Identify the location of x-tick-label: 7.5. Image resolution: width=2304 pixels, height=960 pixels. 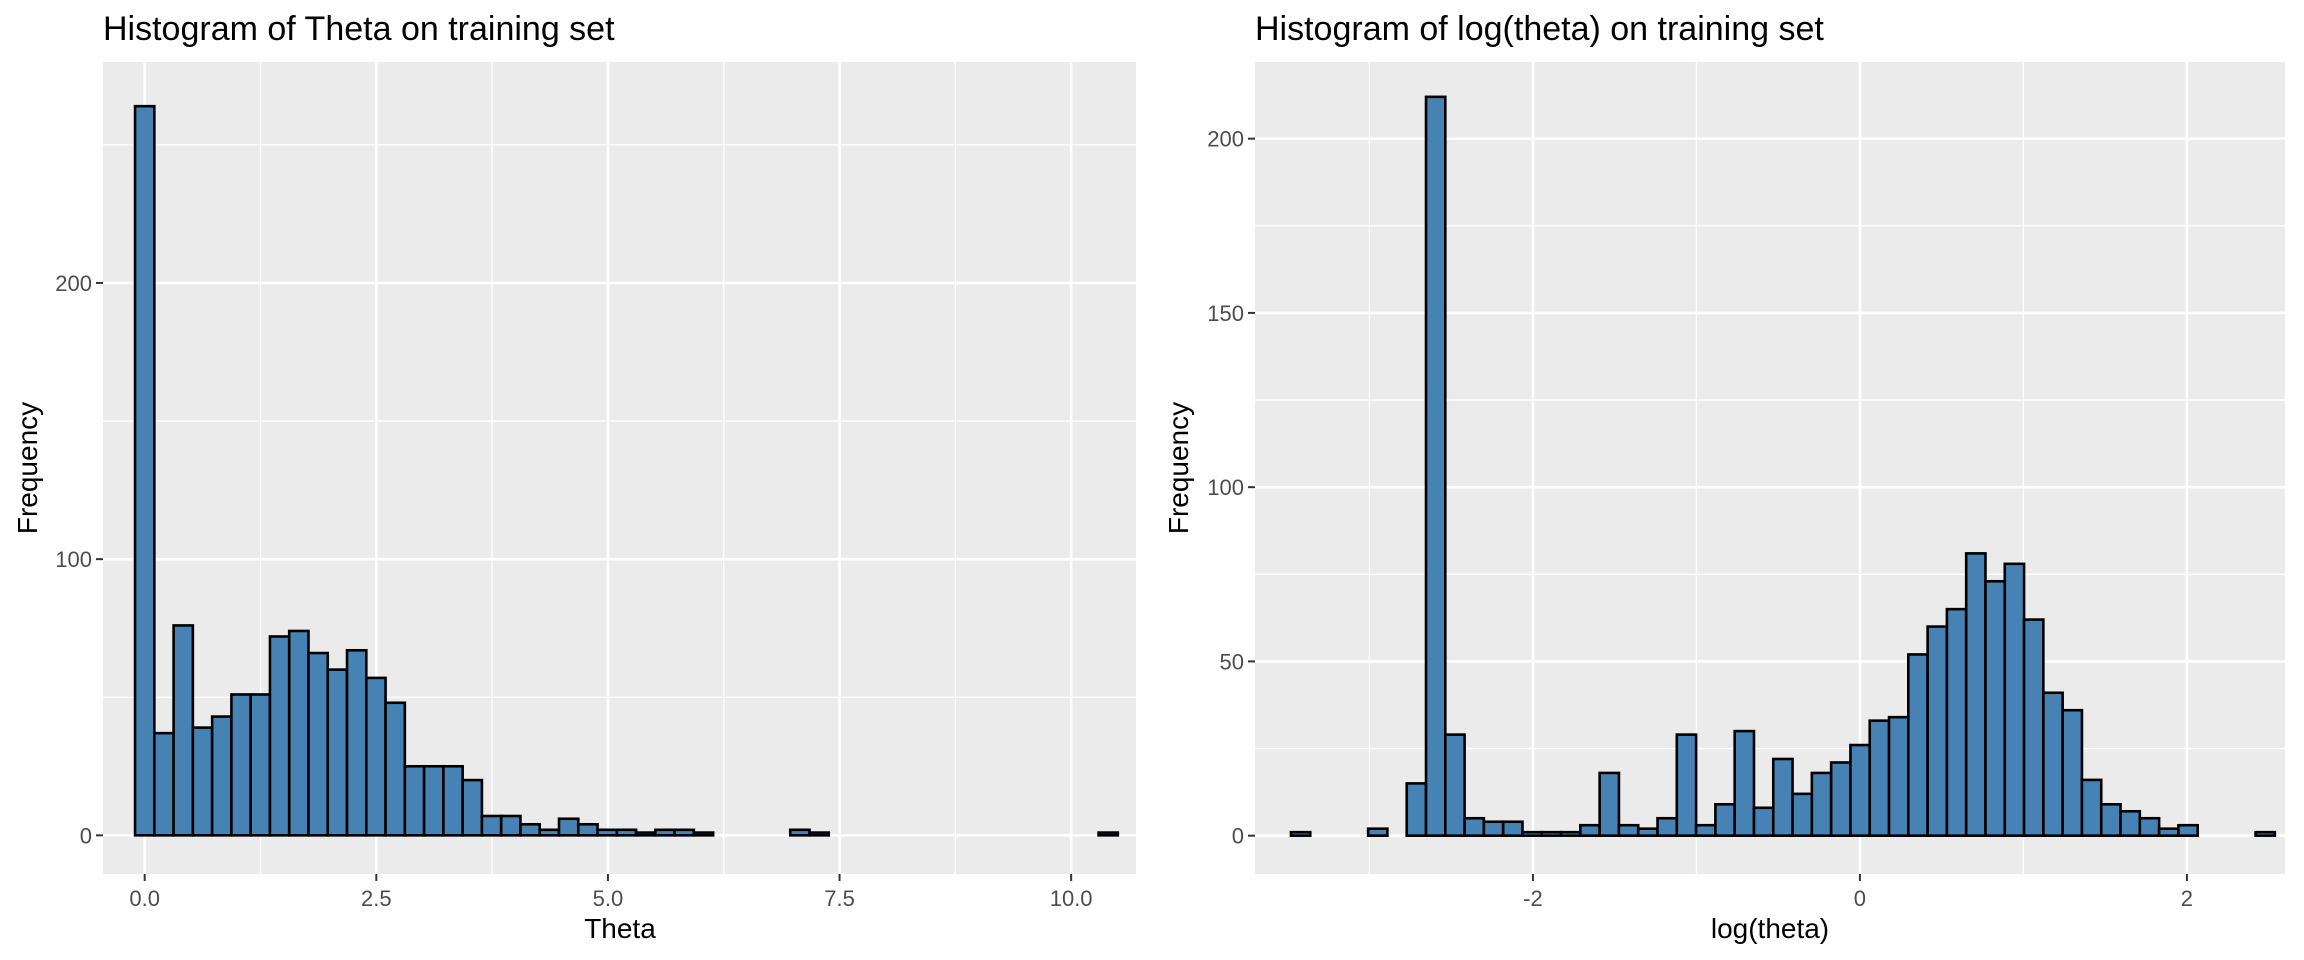
(839, 898).